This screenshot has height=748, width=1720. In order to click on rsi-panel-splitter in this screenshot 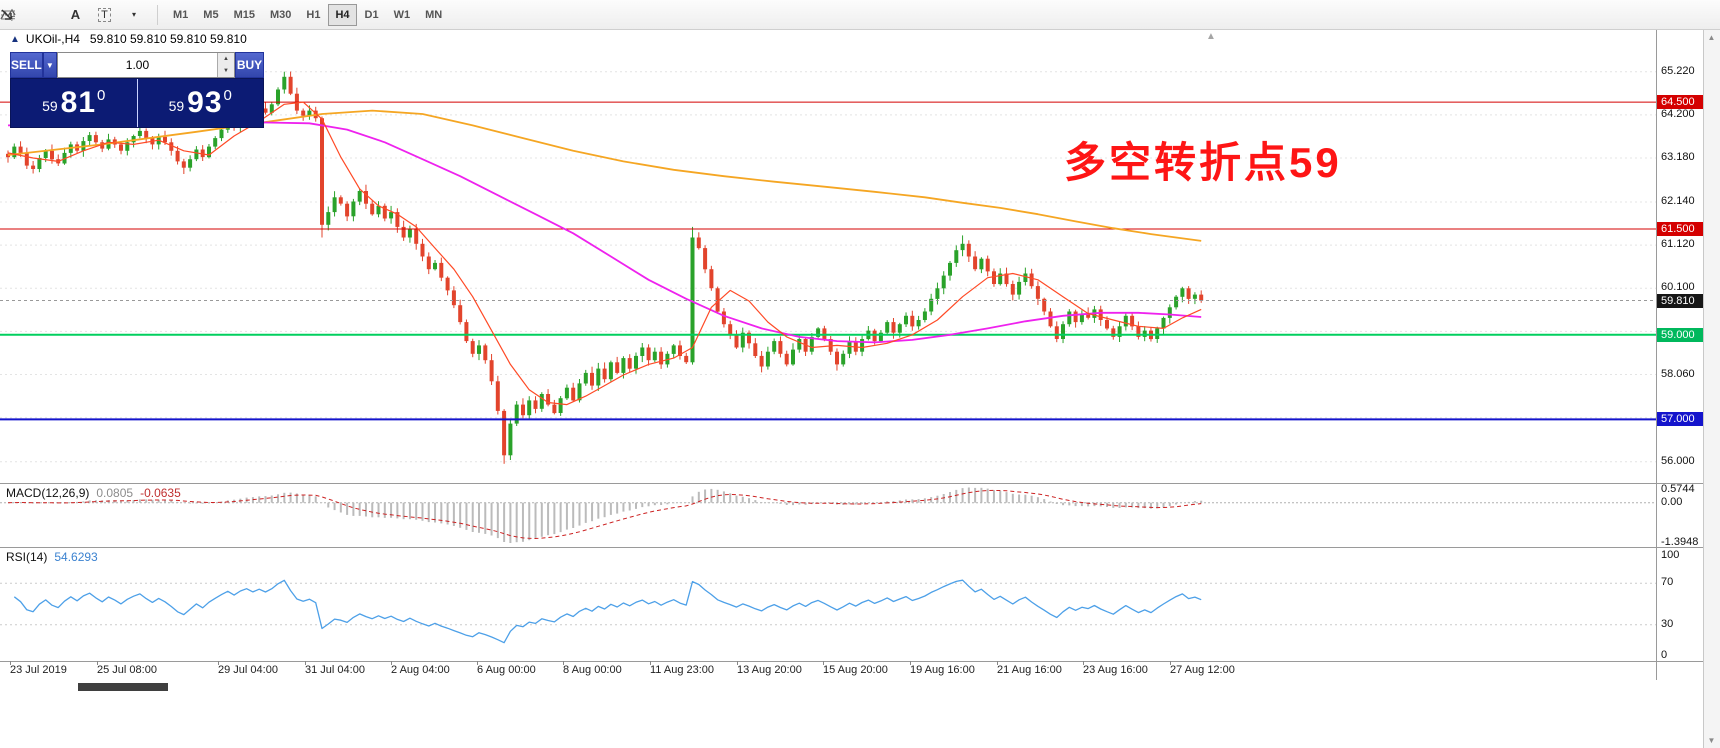, I will do `click(851, 547)`.